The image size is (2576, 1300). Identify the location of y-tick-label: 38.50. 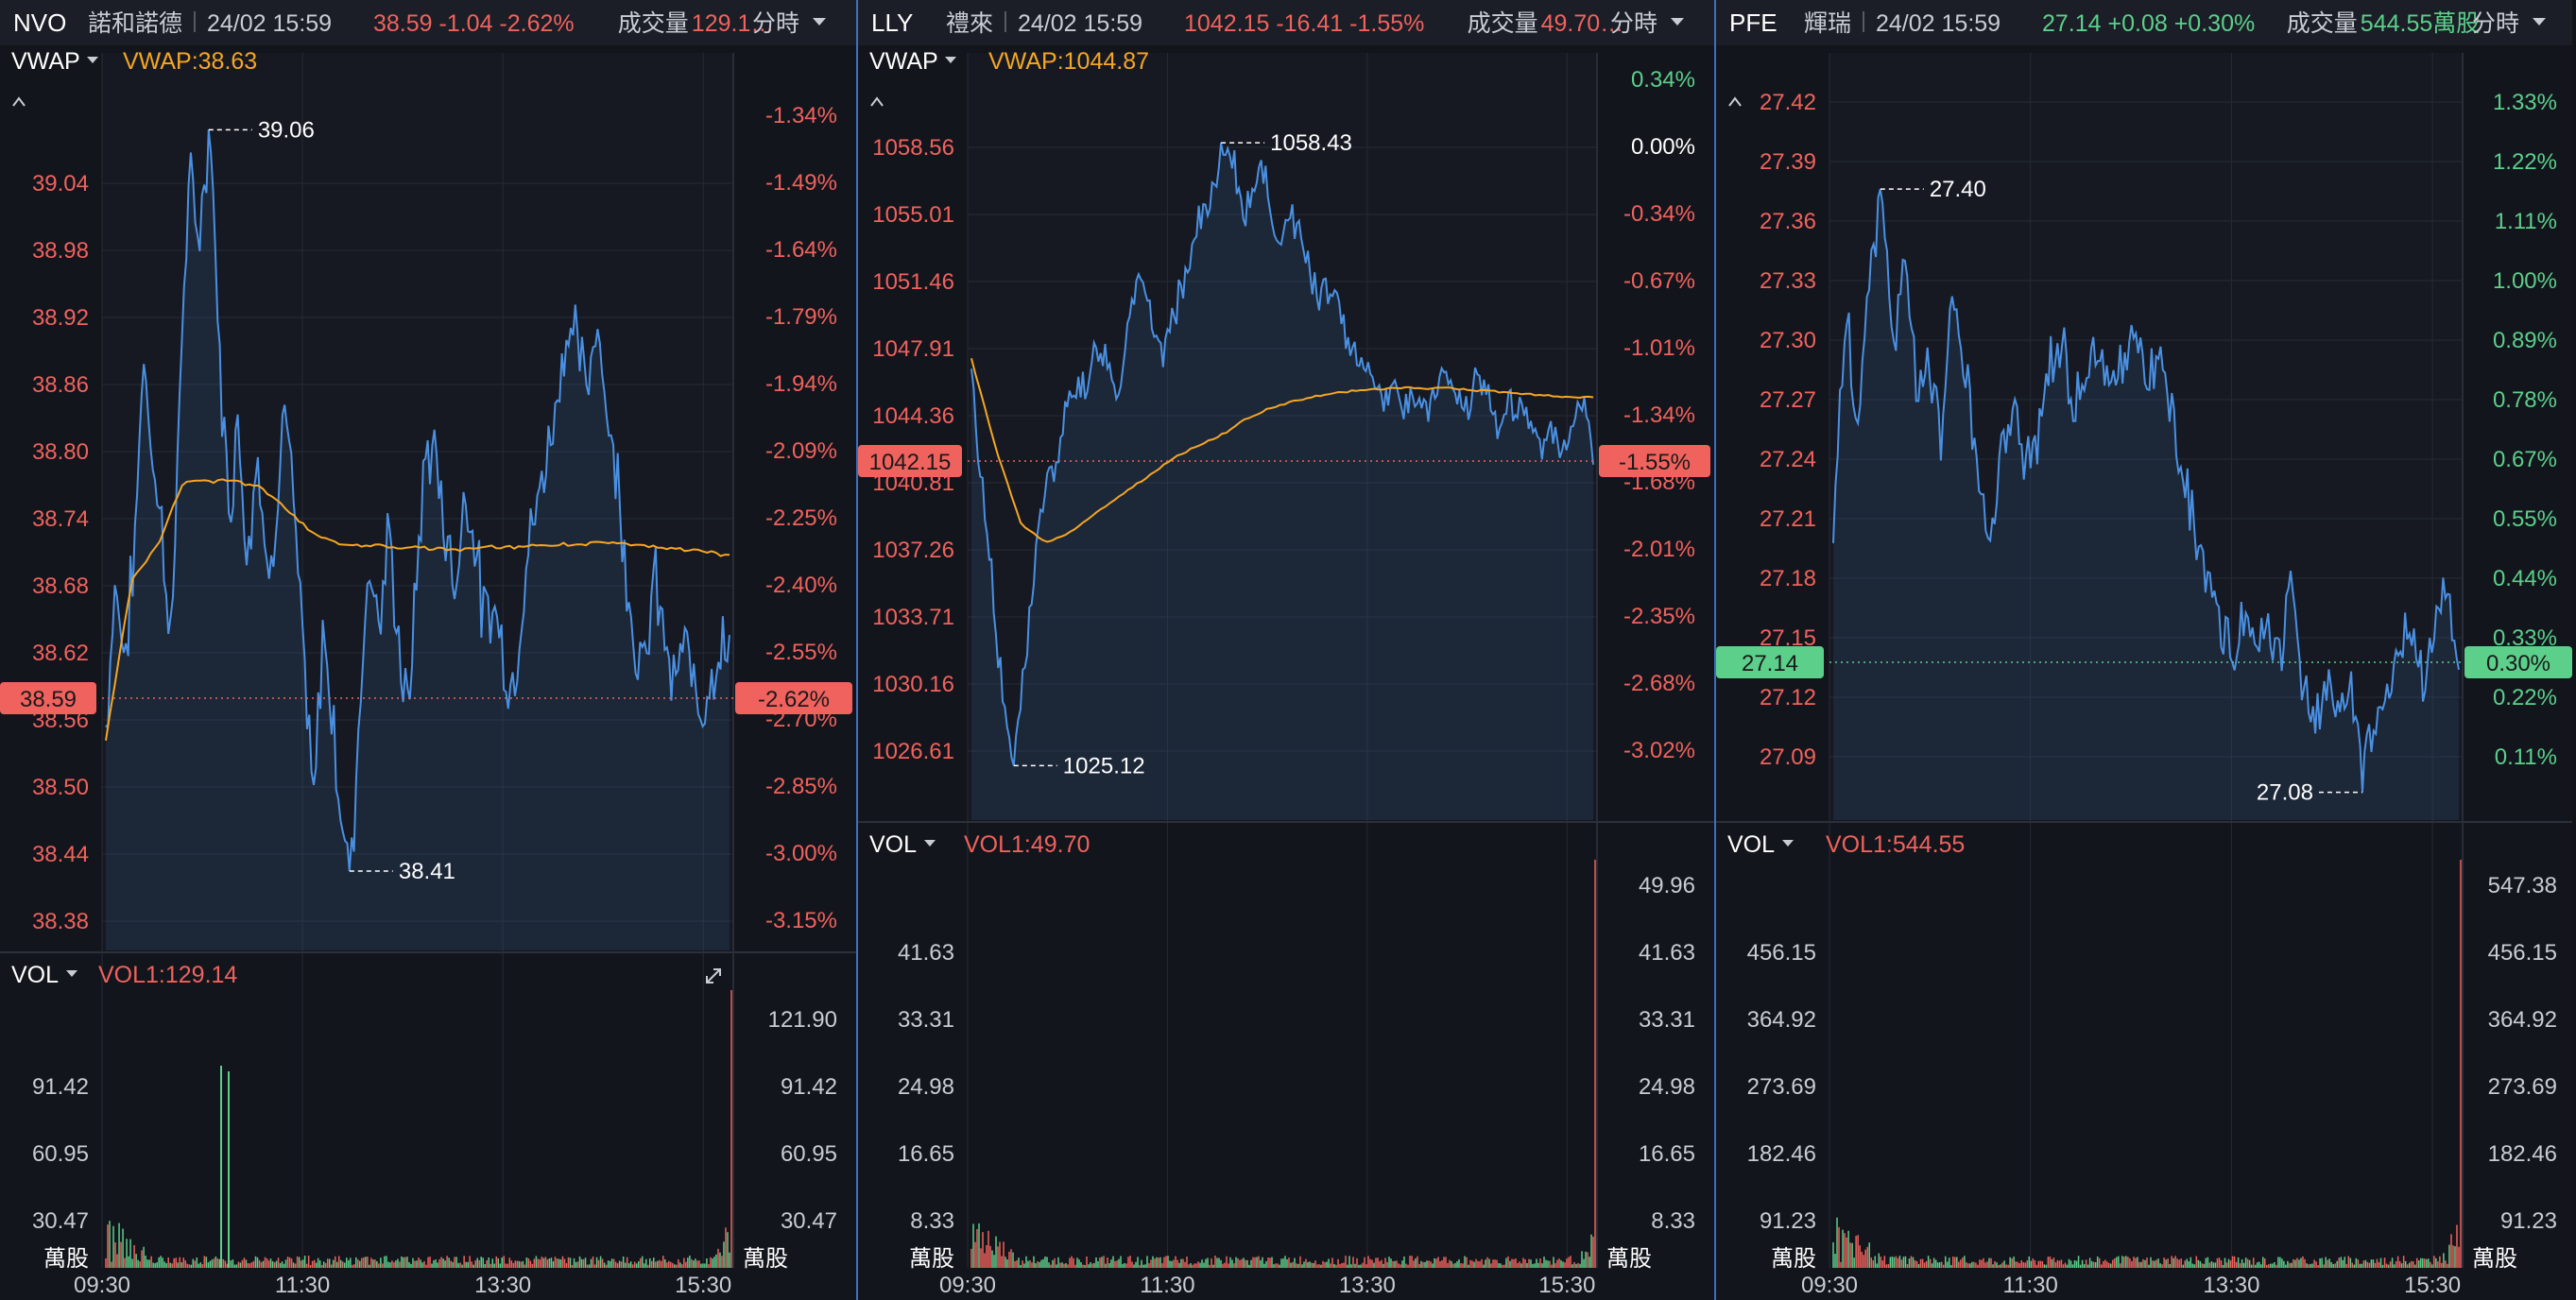
(60, 788).